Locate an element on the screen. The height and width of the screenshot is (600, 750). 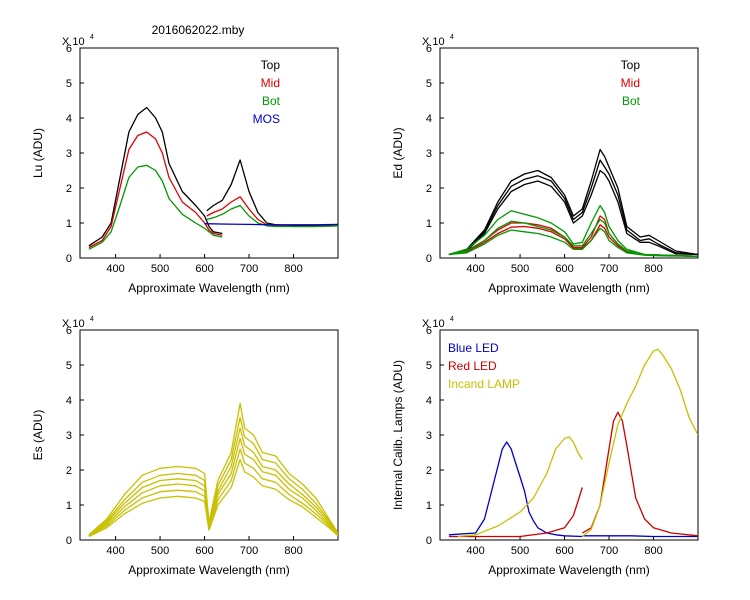
y-axis-label: Internal Calib. Lamps (ADU) is located at coordinates (398, 435).